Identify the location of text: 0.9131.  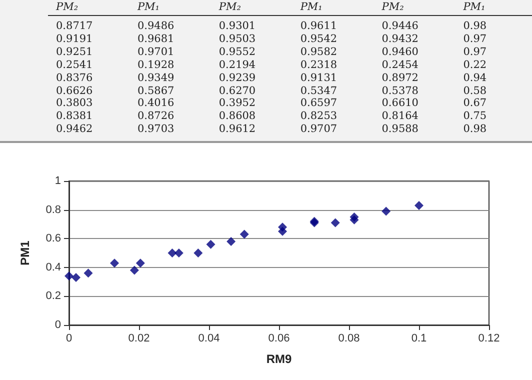
(318, 78).